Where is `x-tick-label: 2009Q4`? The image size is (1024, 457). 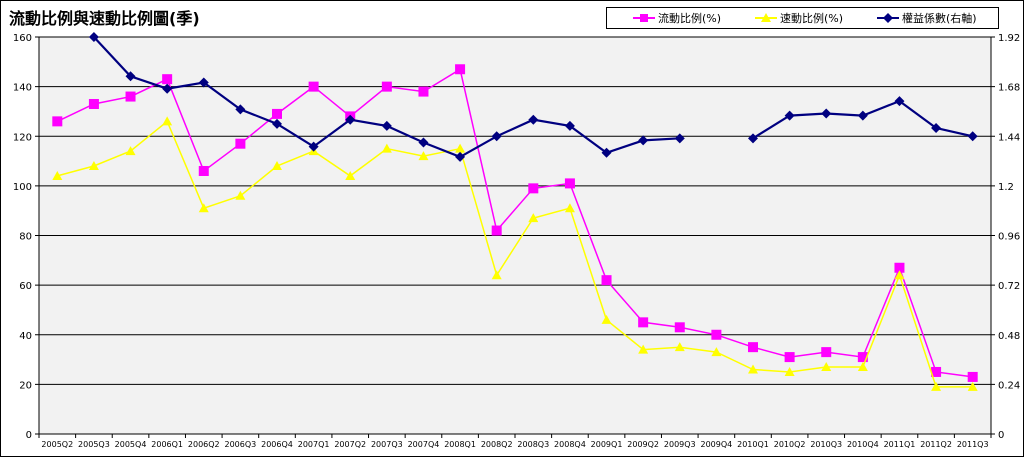 x-tick-label: 2009Q4 is located at coordinates (717, 444).